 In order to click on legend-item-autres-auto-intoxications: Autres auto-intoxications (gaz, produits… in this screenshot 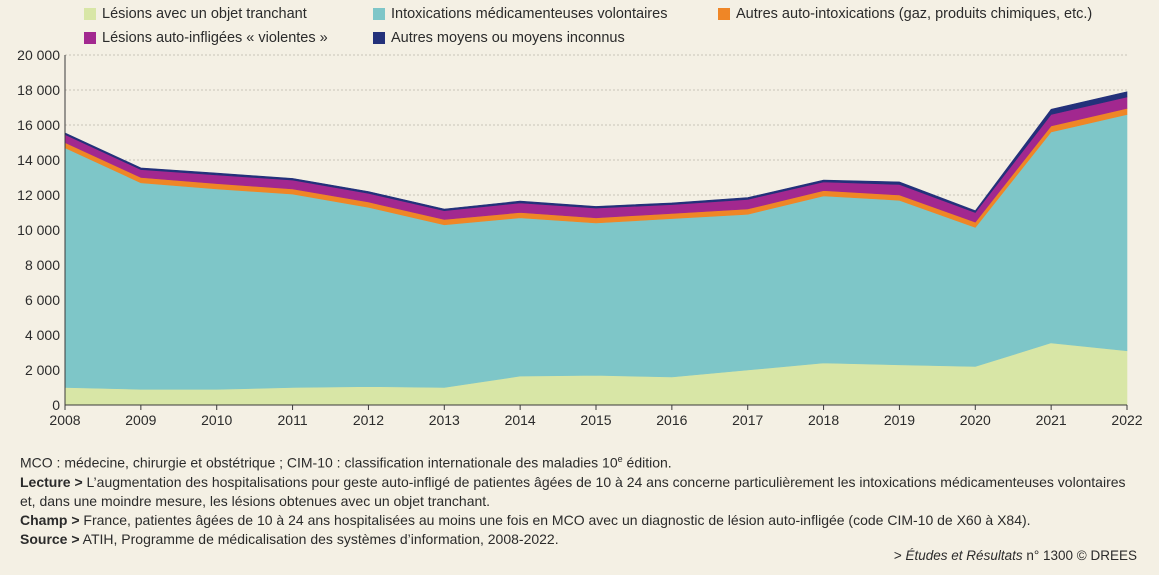, I will do `click(905, 14)`.